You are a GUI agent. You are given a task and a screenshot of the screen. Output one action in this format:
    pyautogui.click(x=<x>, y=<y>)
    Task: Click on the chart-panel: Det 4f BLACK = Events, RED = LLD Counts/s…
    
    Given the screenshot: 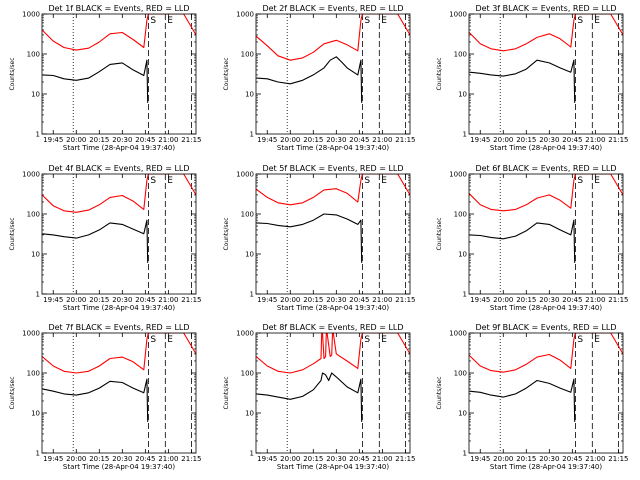 What is the action you would take?
    pyautogui.click(x=105, y=238)
    